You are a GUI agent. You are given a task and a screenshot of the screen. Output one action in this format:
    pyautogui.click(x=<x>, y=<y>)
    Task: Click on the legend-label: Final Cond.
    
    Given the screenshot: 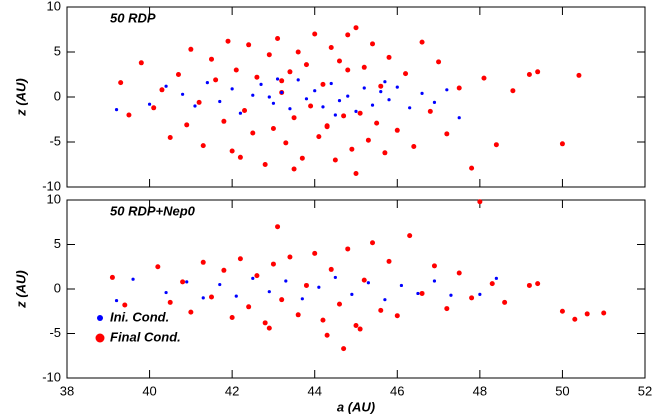 What is the action you would take?
    pyautogui.click(x=145, y=336)
    